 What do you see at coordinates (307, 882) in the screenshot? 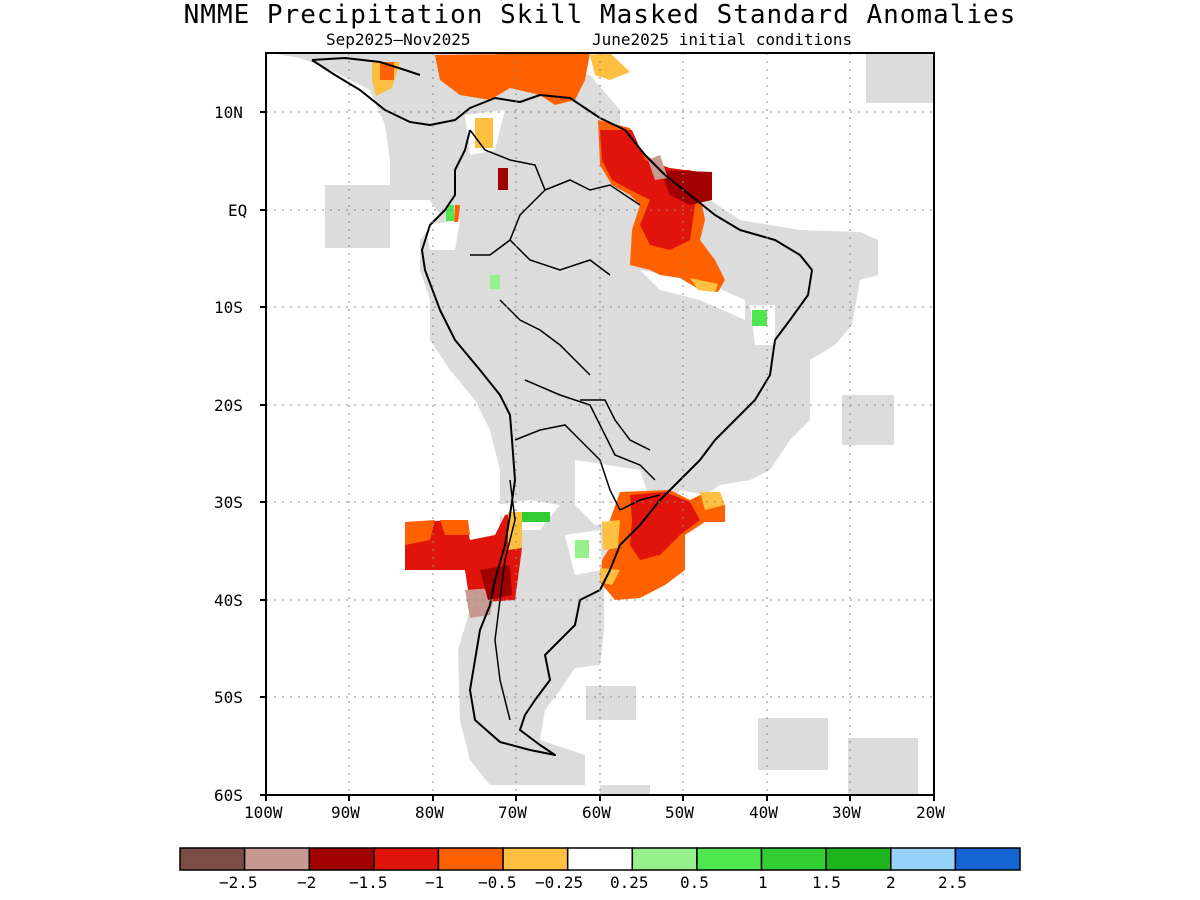
I see `colorbar-label: −2` at bounding box center [307, 882].